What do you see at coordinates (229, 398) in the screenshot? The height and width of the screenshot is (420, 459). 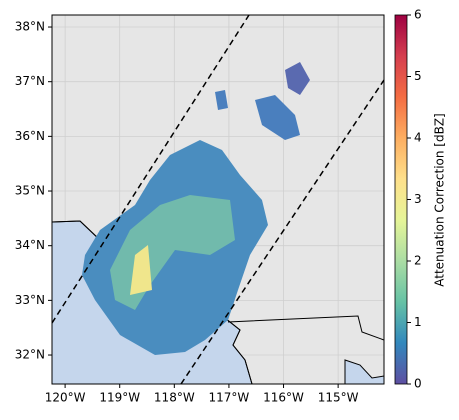 I see `x-tick-label: 117°W` at bounding box center [229, 398].